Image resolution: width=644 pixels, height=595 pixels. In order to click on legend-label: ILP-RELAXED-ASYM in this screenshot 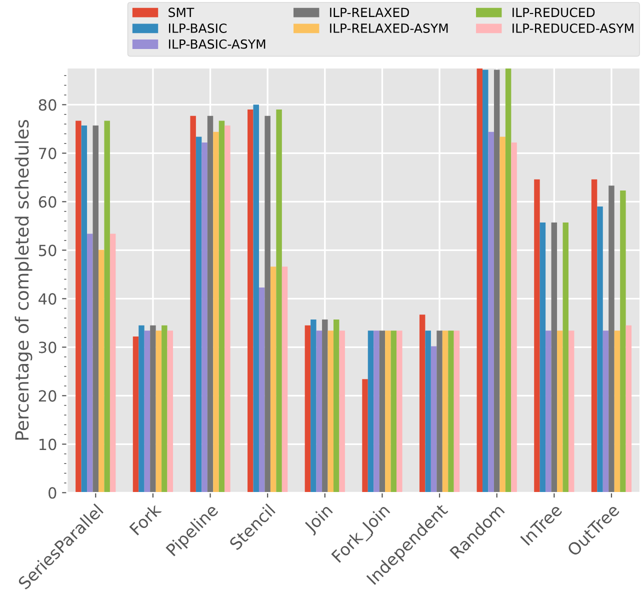, I will do `click(389, 28)`.